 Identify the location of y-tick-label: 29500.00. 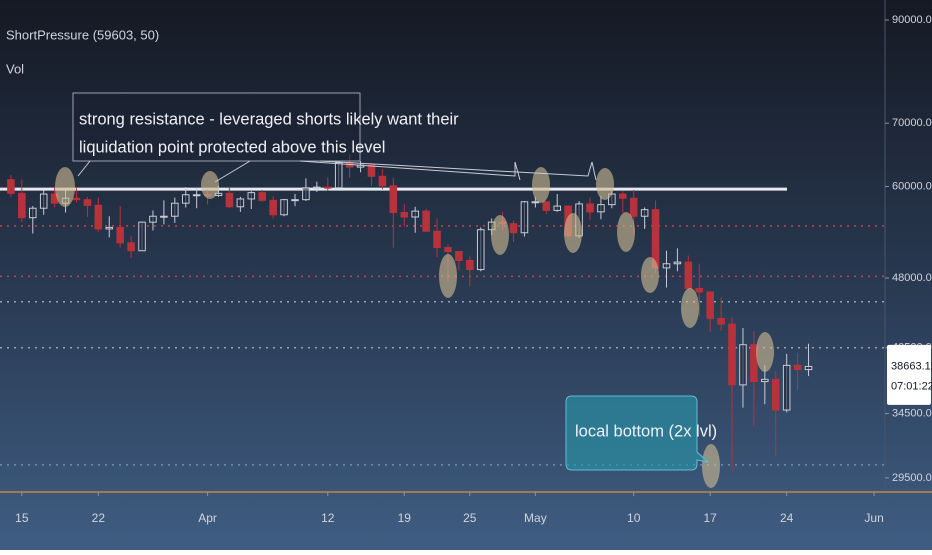
(912, 478).